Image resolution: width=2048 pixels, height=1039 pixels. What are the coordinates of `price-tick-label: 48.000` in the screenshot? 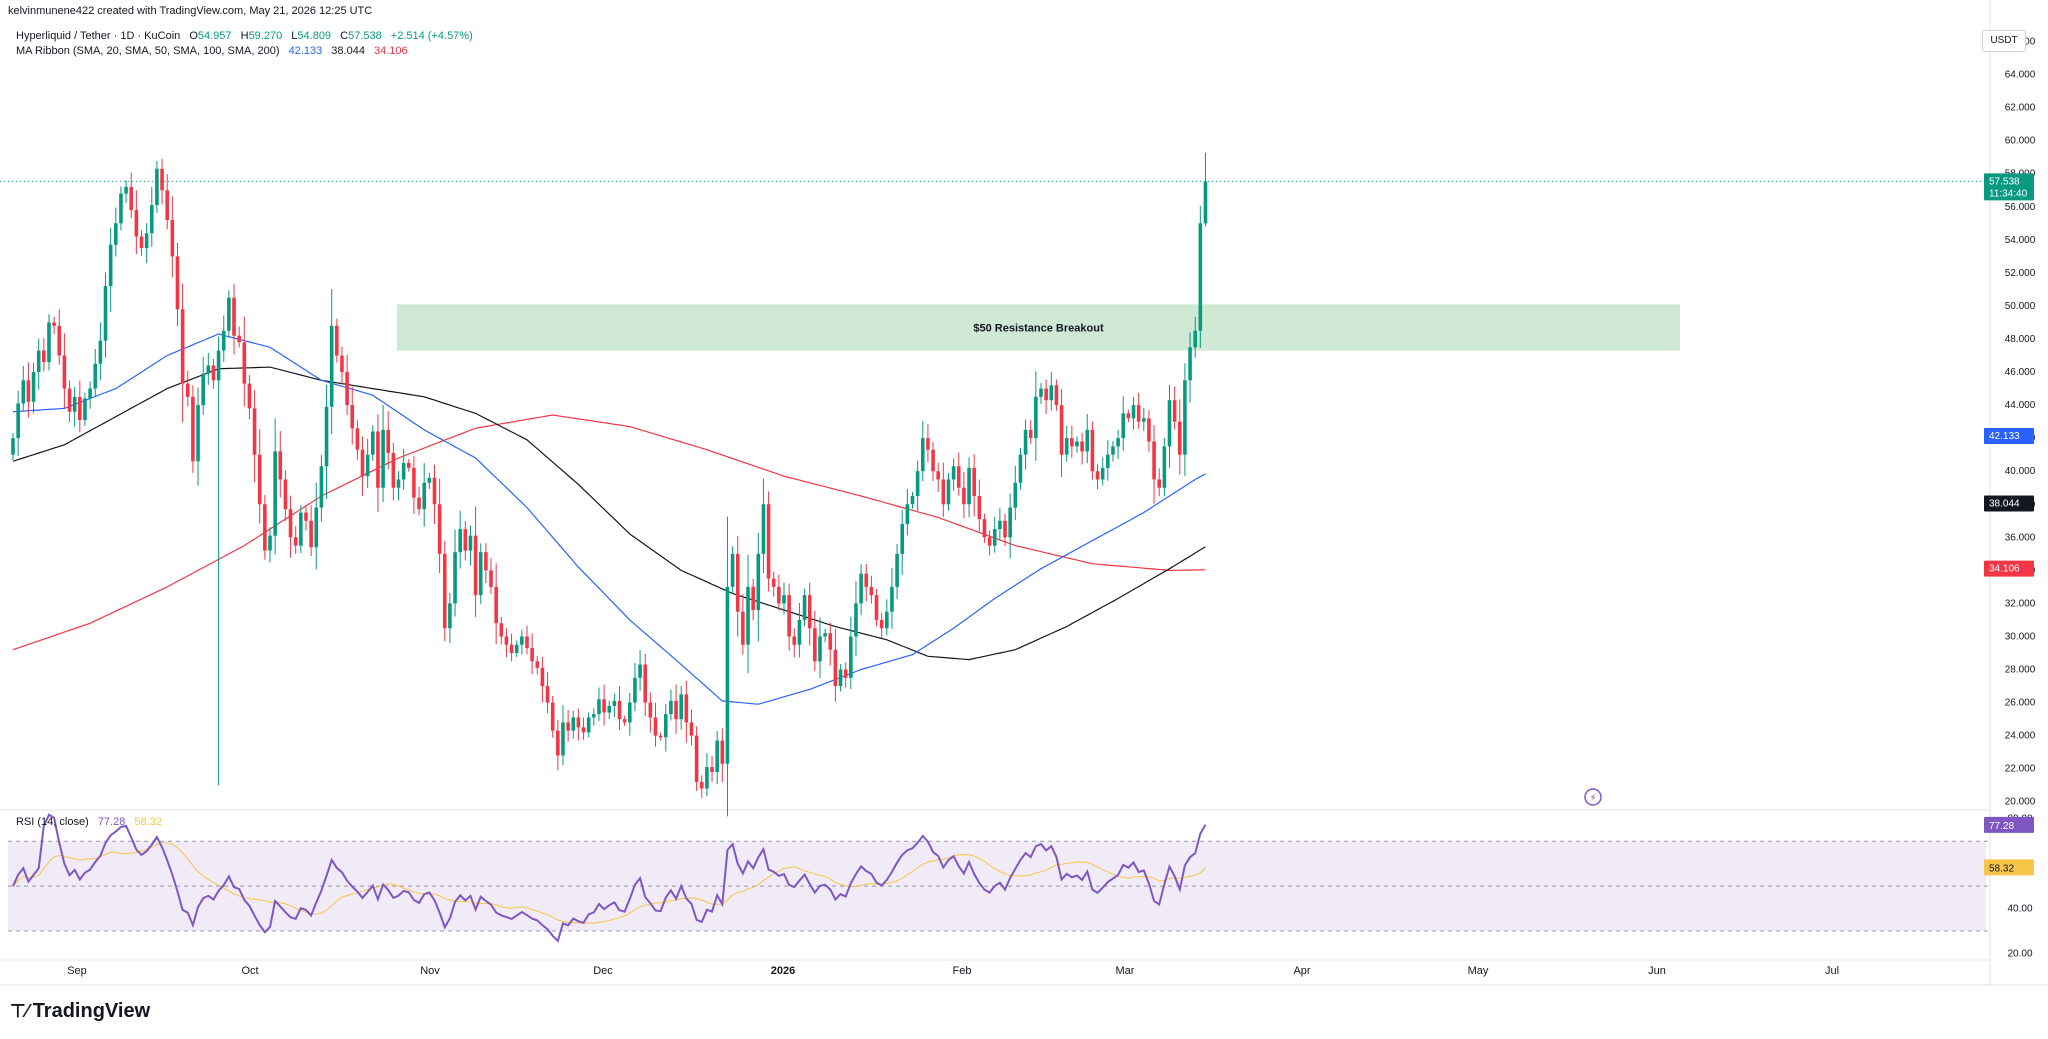 It's located at (2020, 339).